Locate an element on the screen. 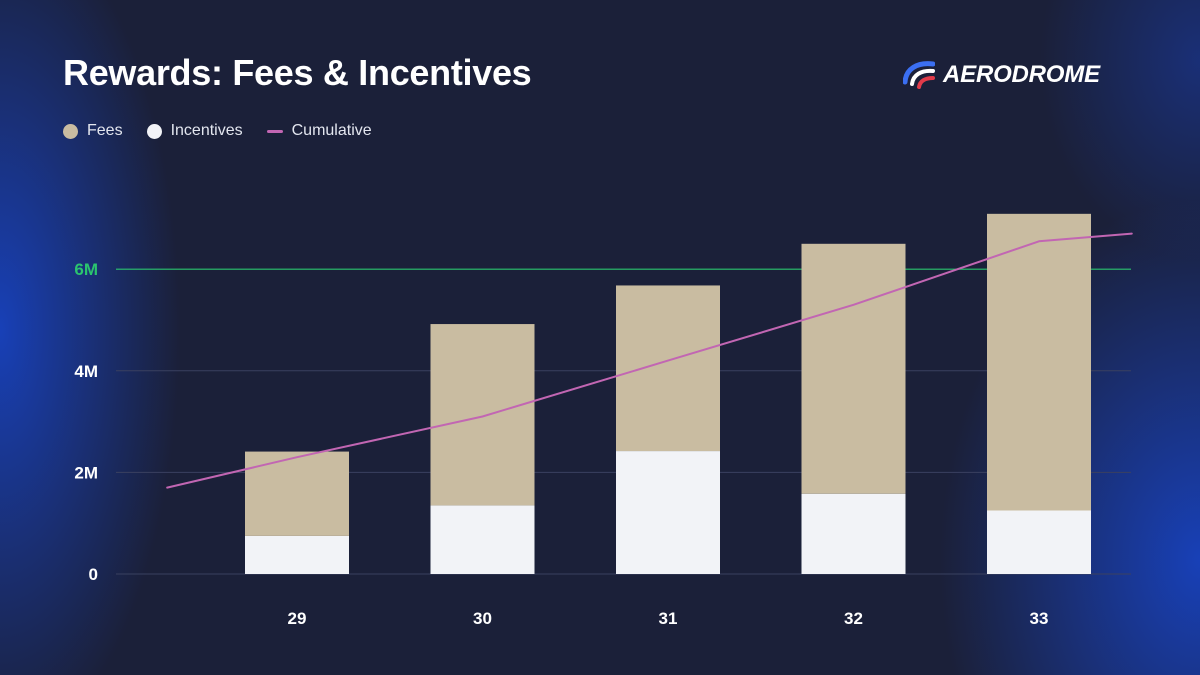 This screenshot has height=675, width=1200. y-tick-label: 0 is located at coordinates (93, 574).